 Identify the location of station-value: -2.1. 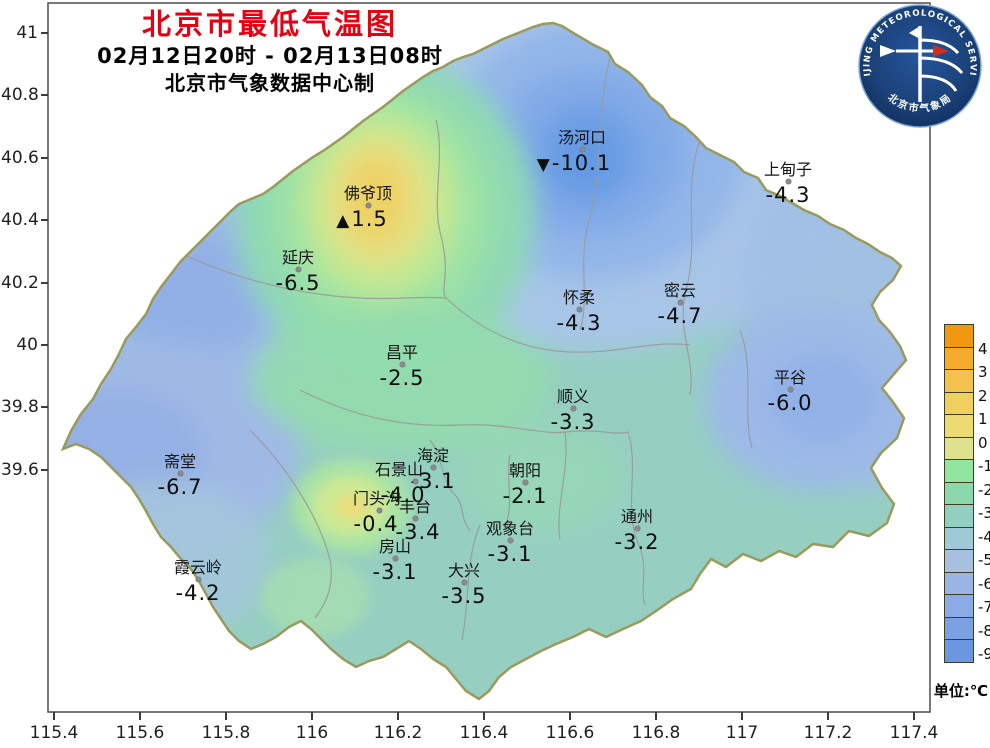
(525, 496).